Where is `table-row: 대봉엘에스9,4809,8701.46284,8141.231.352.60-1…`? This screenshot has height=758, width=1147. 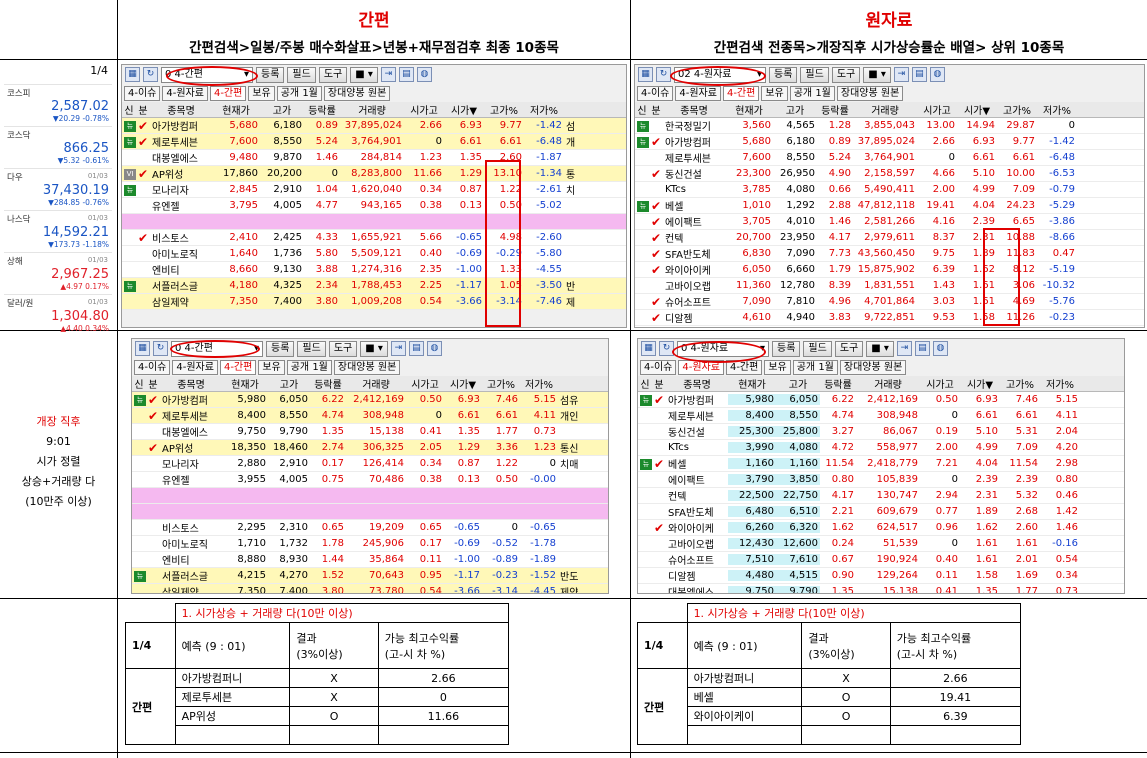 table-row: 대봉엘에스9,4809,8701.46284,8141.231.352.60-1… is located at coordinates (889, 326).